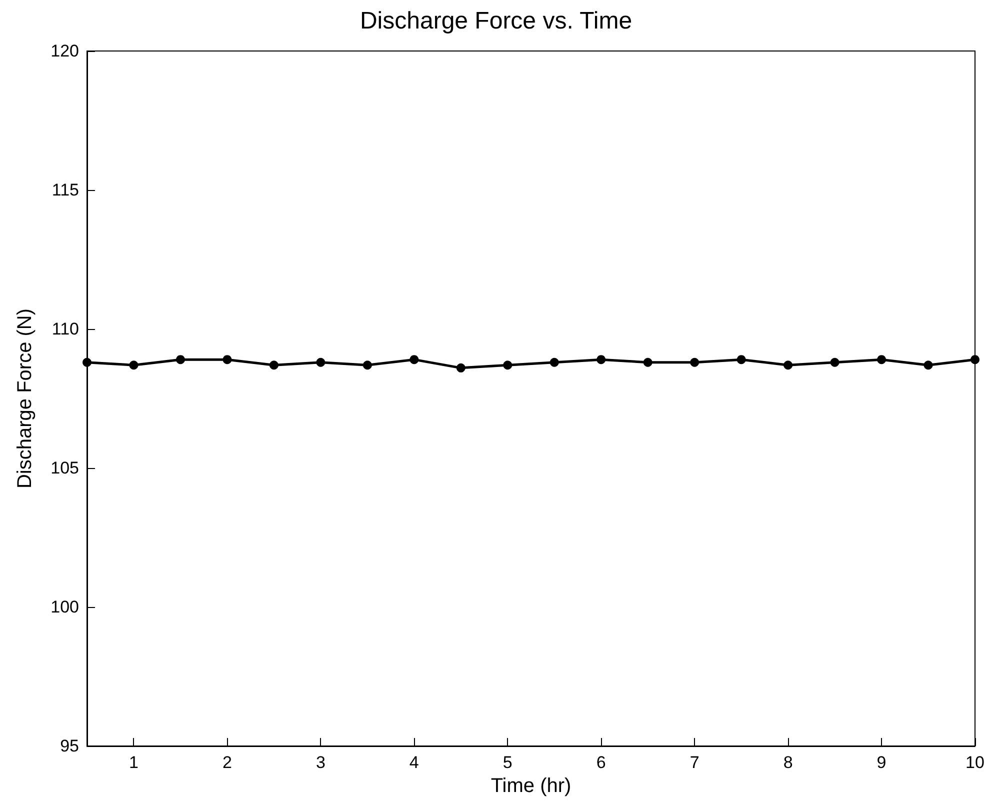 Image resolution: width=992 pixels, height=806 pixels. I want to click on x-tick-label: 7, so click(695, 762).